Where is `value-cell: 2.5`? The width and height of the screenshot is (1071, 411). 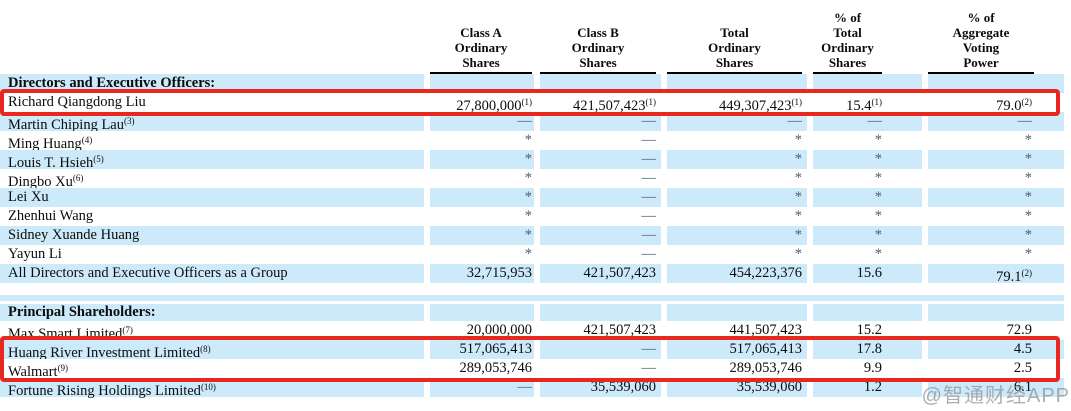
value-cell: 2.5 is located at coordinates (996, 368).